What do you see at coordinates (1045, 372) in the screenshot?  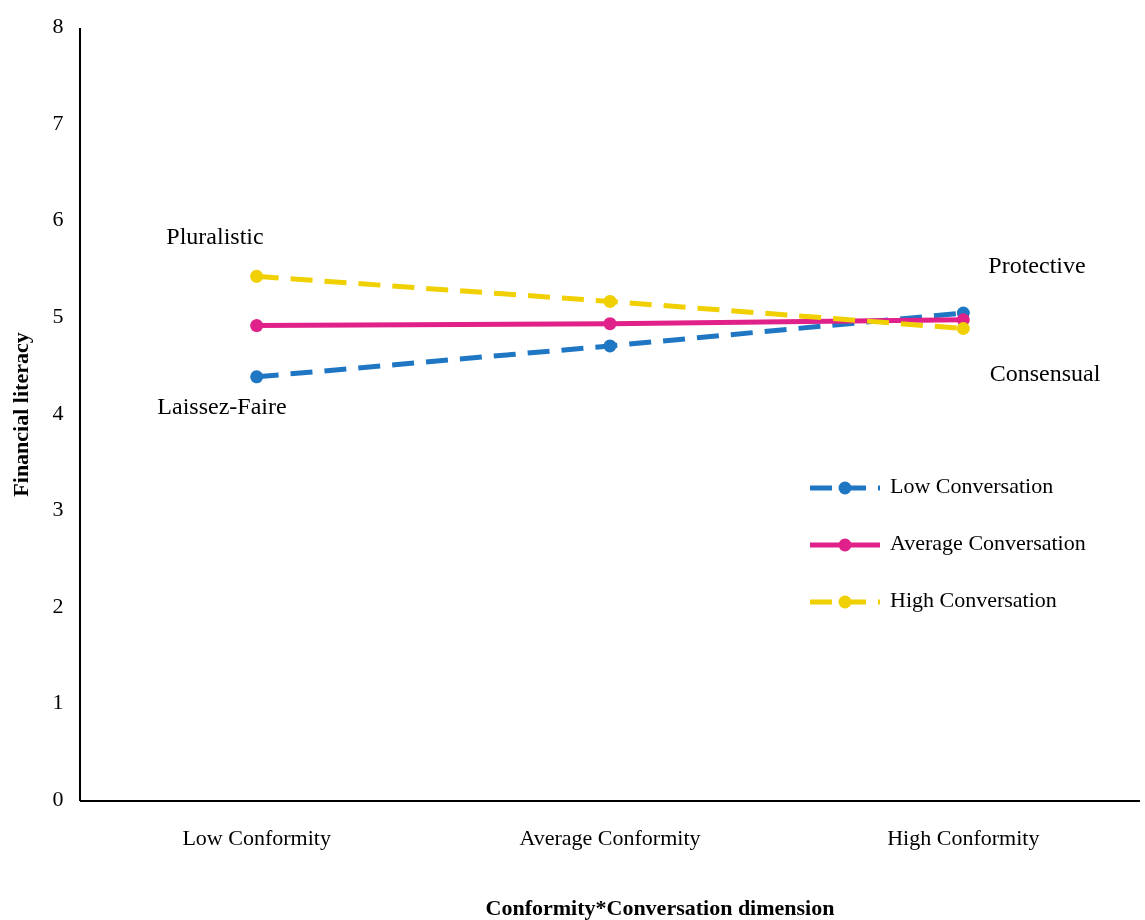 I see `annotation: Consensual` at bounding box center [1045, 372].